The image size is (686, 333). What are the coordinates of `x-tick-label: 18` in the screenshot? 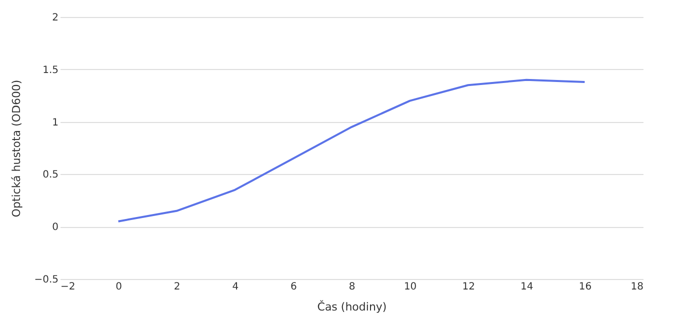 It's located at (637, 287).